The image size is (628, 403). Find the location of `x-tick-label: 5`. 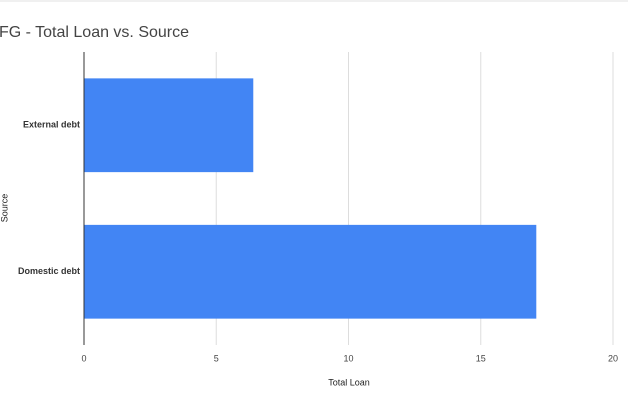

x-tick-label: 5 is located at coordinates (216, 358).